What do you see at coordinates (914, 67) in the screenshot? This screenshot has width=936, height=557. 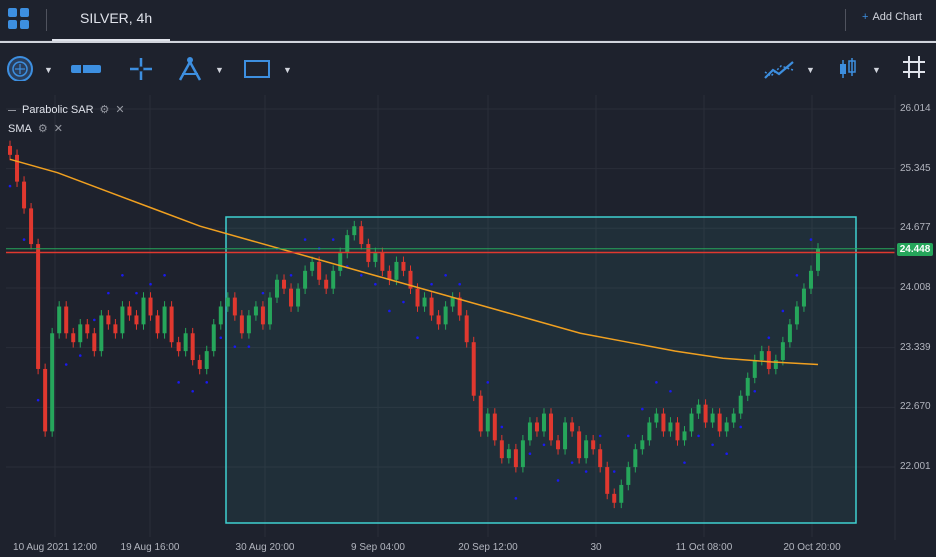 I see `grid-toggle-icon` at bounding box center [914, 67].